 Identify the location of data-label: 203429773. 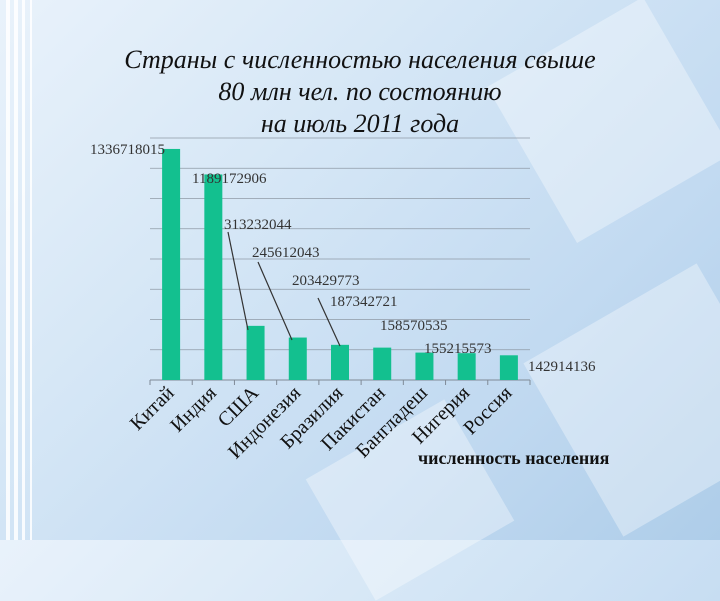
(326, 281).